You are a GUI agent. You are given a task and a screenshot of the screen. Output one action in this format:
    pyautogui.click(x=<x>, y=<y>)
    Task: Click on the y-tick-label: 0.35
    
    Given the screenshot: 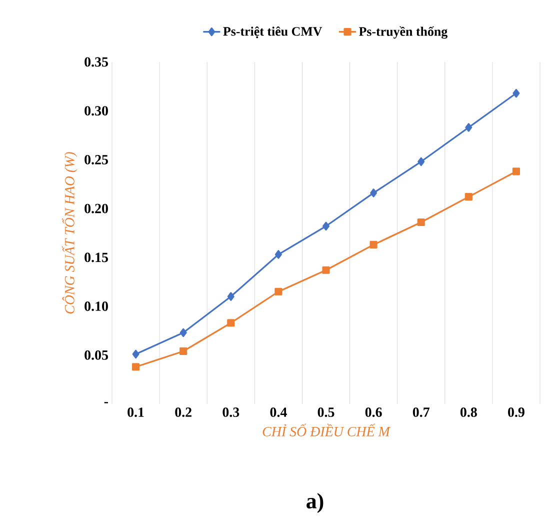 What is the action you would take?
    pyautogui.click(x=96, y=62)
    